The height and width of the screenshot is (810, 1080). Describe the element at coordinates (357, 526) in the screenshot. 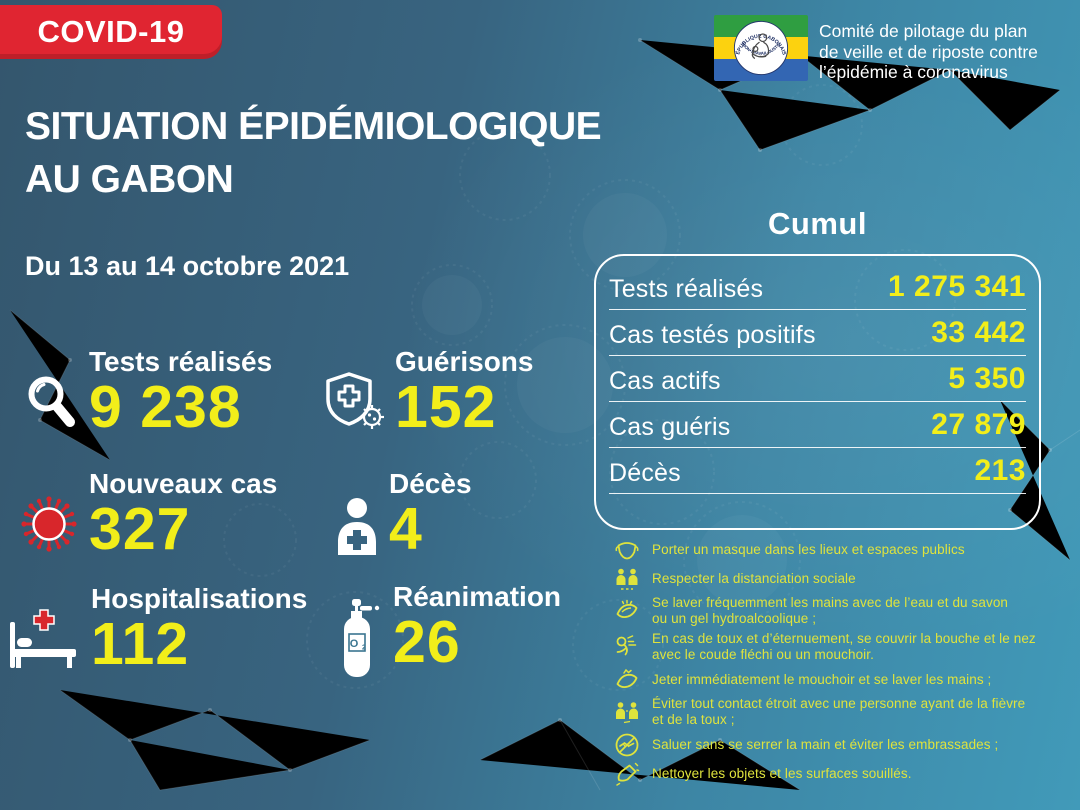

I see `person-cross-icon` at that location.